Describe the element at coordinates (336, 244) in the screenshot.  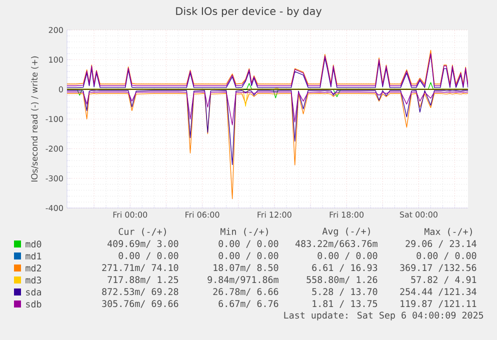
I see `text: 483.22m/663.76m` at that location.